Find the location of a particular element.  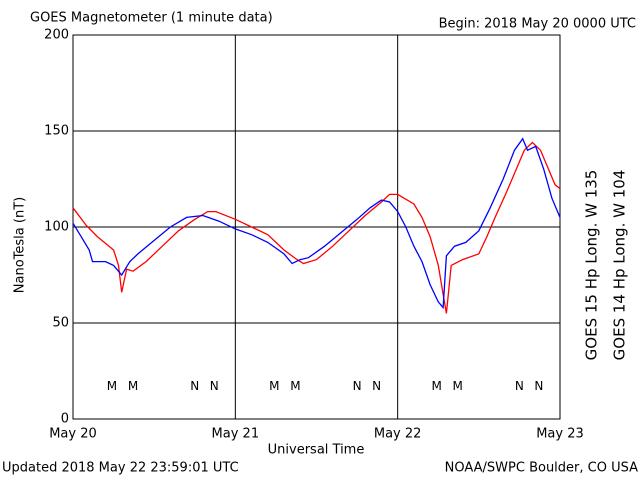

y-tick-label: 150 is located at coordinates (56, 131).